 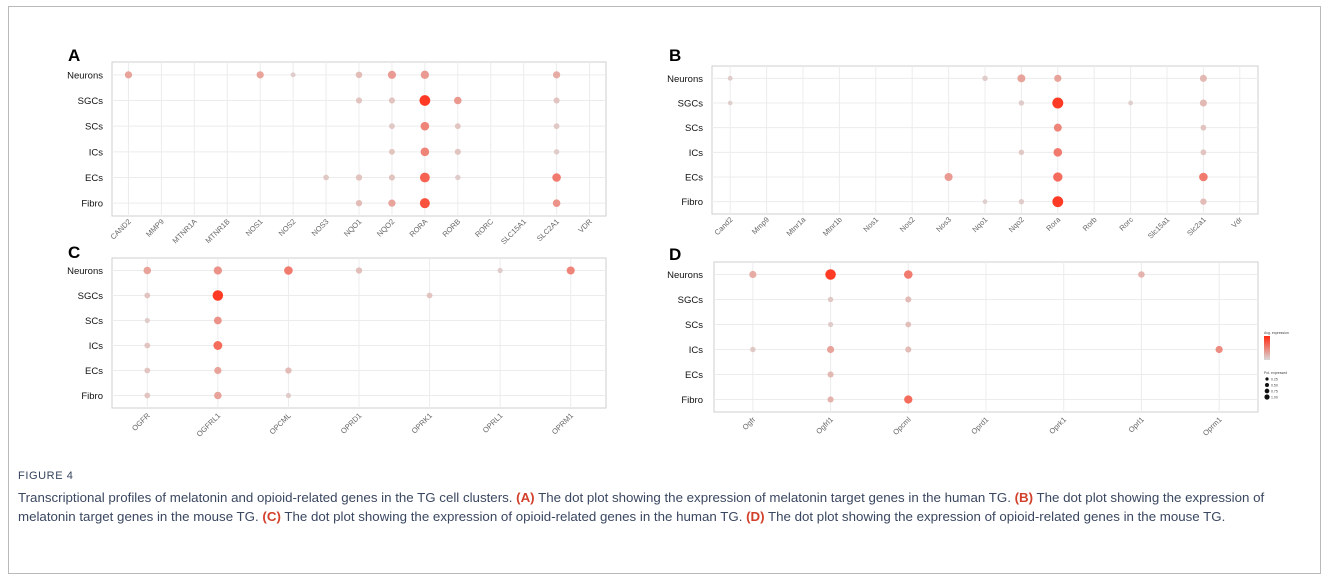 What do you see at coordinates (351, 423) in the screenshot?
I see `x-tick-label: OPRD1` at bounding box center [351, 423].